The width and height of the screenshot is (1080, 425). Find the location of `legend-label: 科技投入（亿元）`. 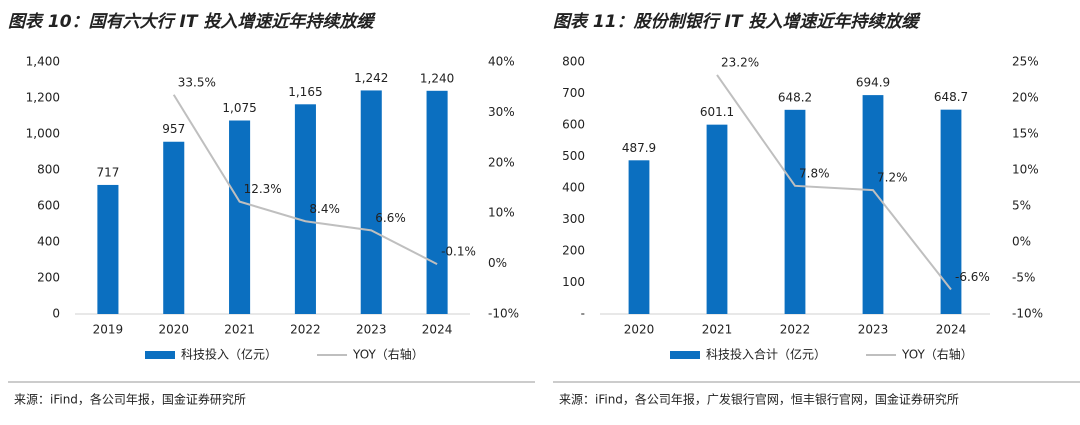

legend-label: 科技投入（亿元） is located at coordinates (229, 354).